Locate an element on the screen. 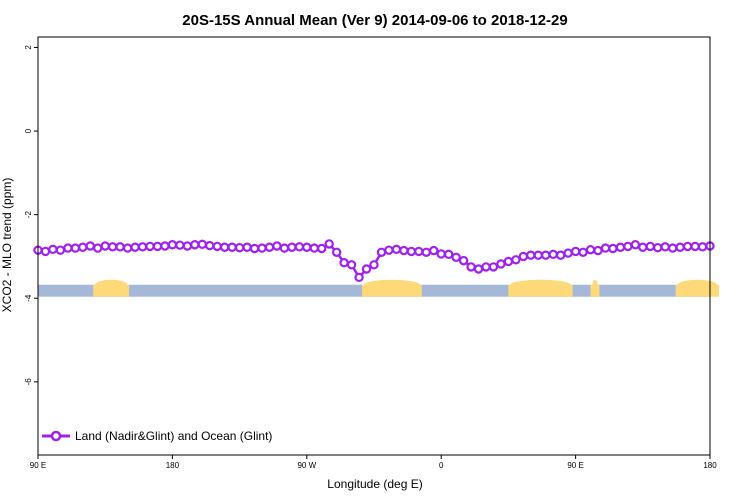  x-tick-label: 90 W is located at coordinates (306, 465).